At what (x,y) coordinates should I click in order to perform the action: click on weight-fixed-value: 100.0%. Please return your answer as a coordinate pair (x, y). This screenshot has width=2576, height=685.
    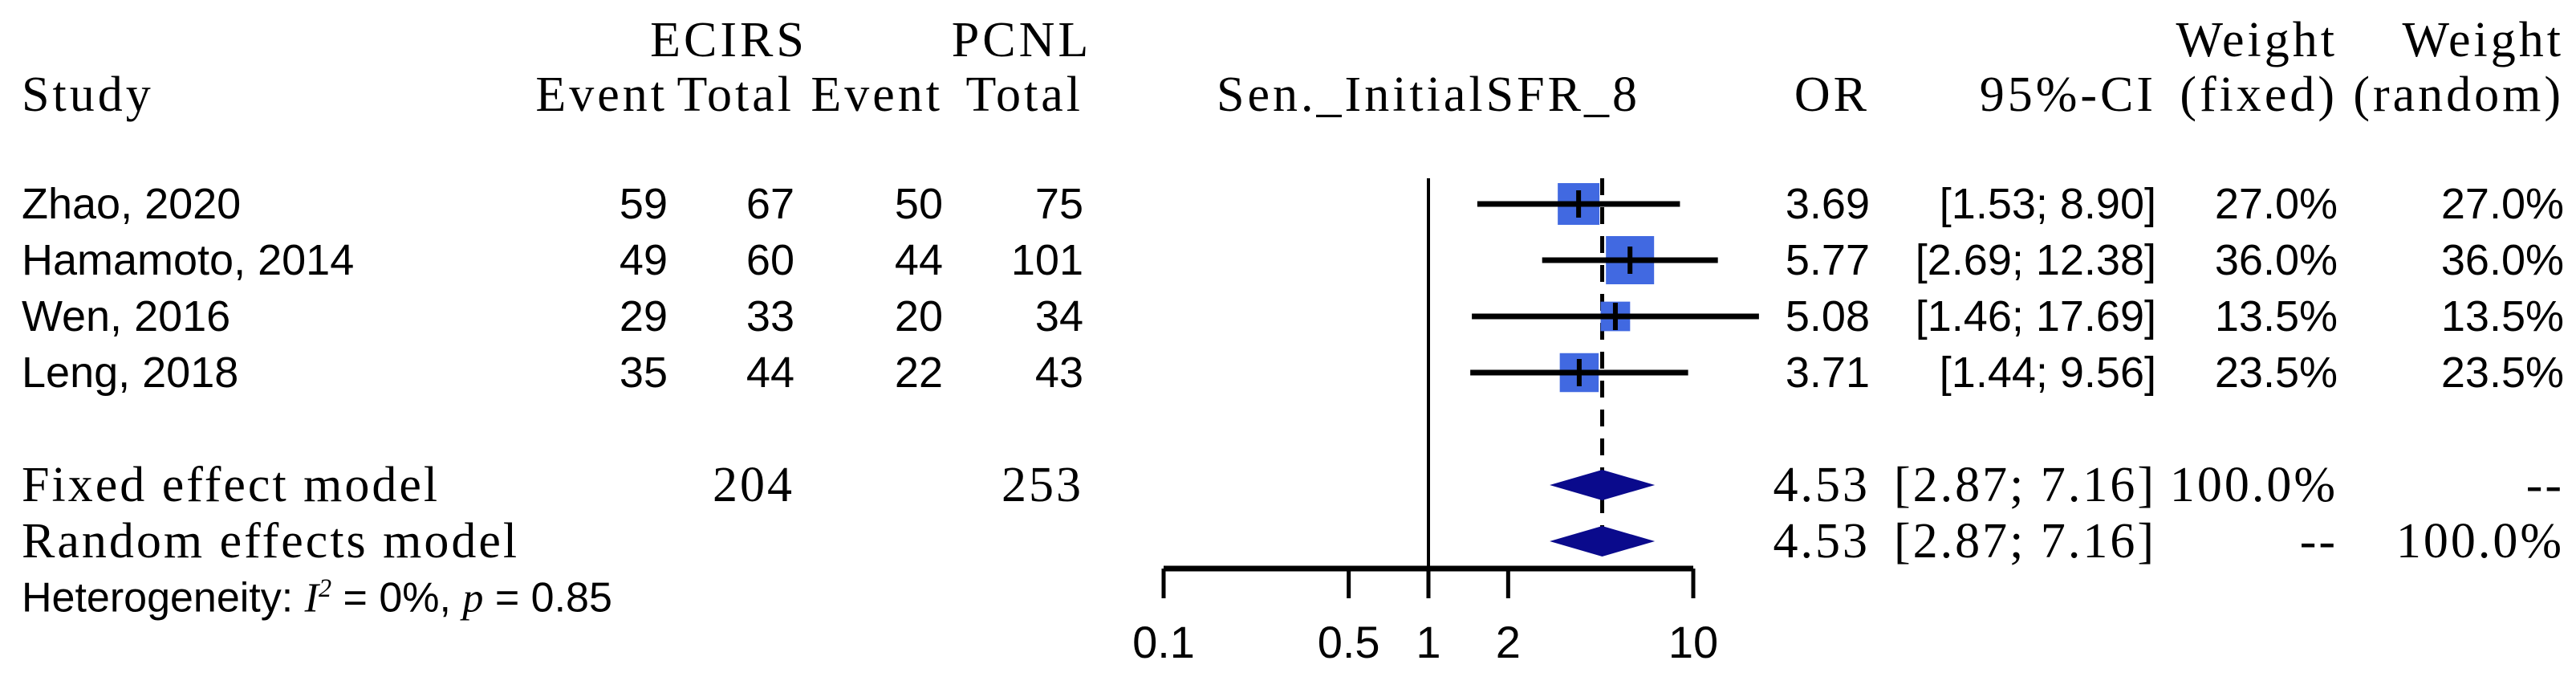
    Looking at the image, I should click on (2253, 485).